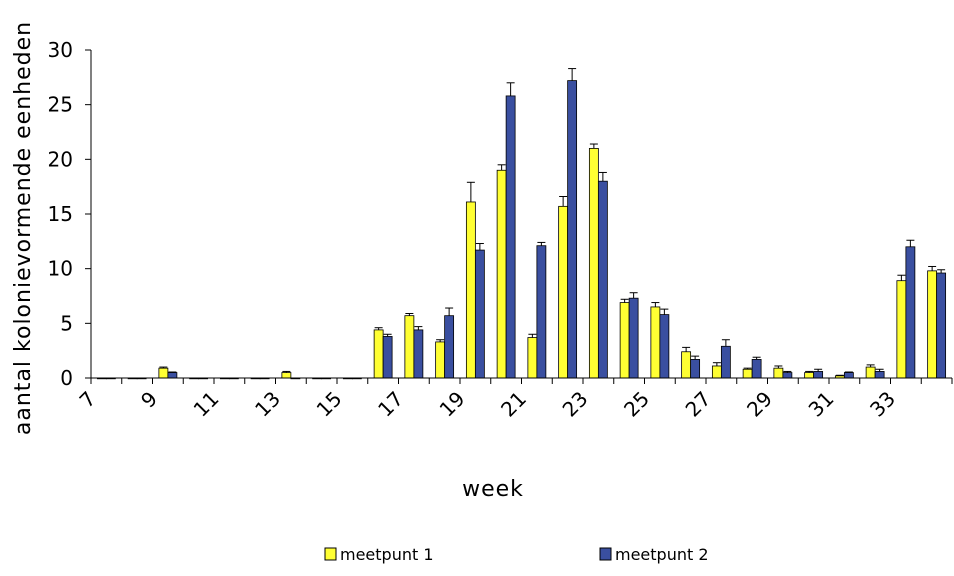  I want to click on x-tick-label-15: 15, so click(329, 404).